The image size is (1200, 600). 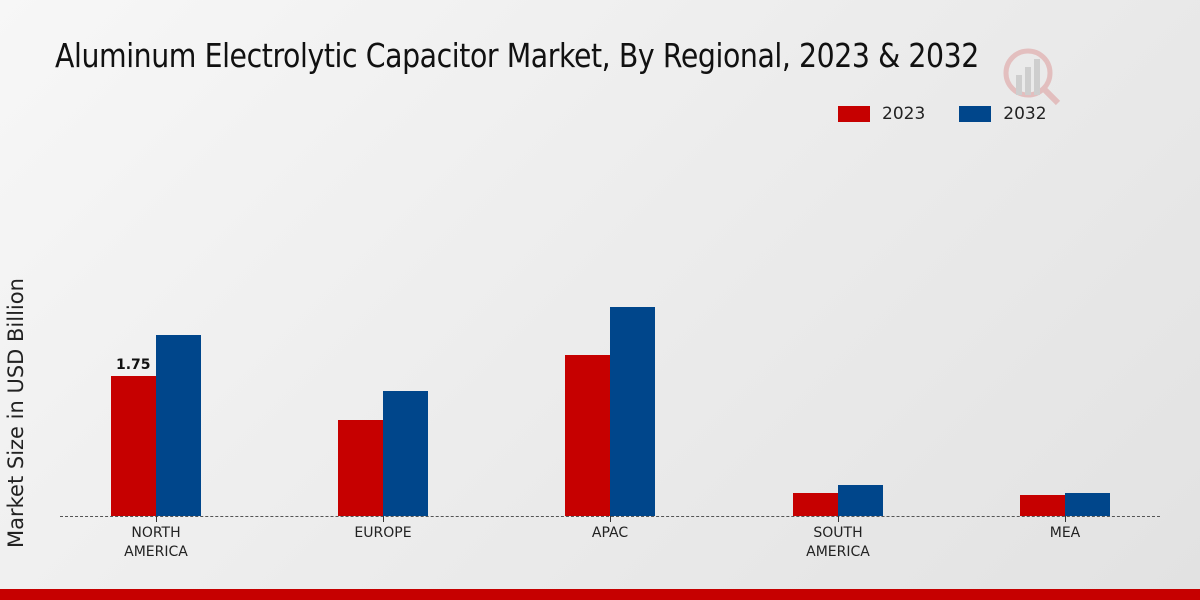 What do you see at coordinates (975, 114) in the screenshot?
I see `legend-swatch-2032` at bounding box center [975, 114].